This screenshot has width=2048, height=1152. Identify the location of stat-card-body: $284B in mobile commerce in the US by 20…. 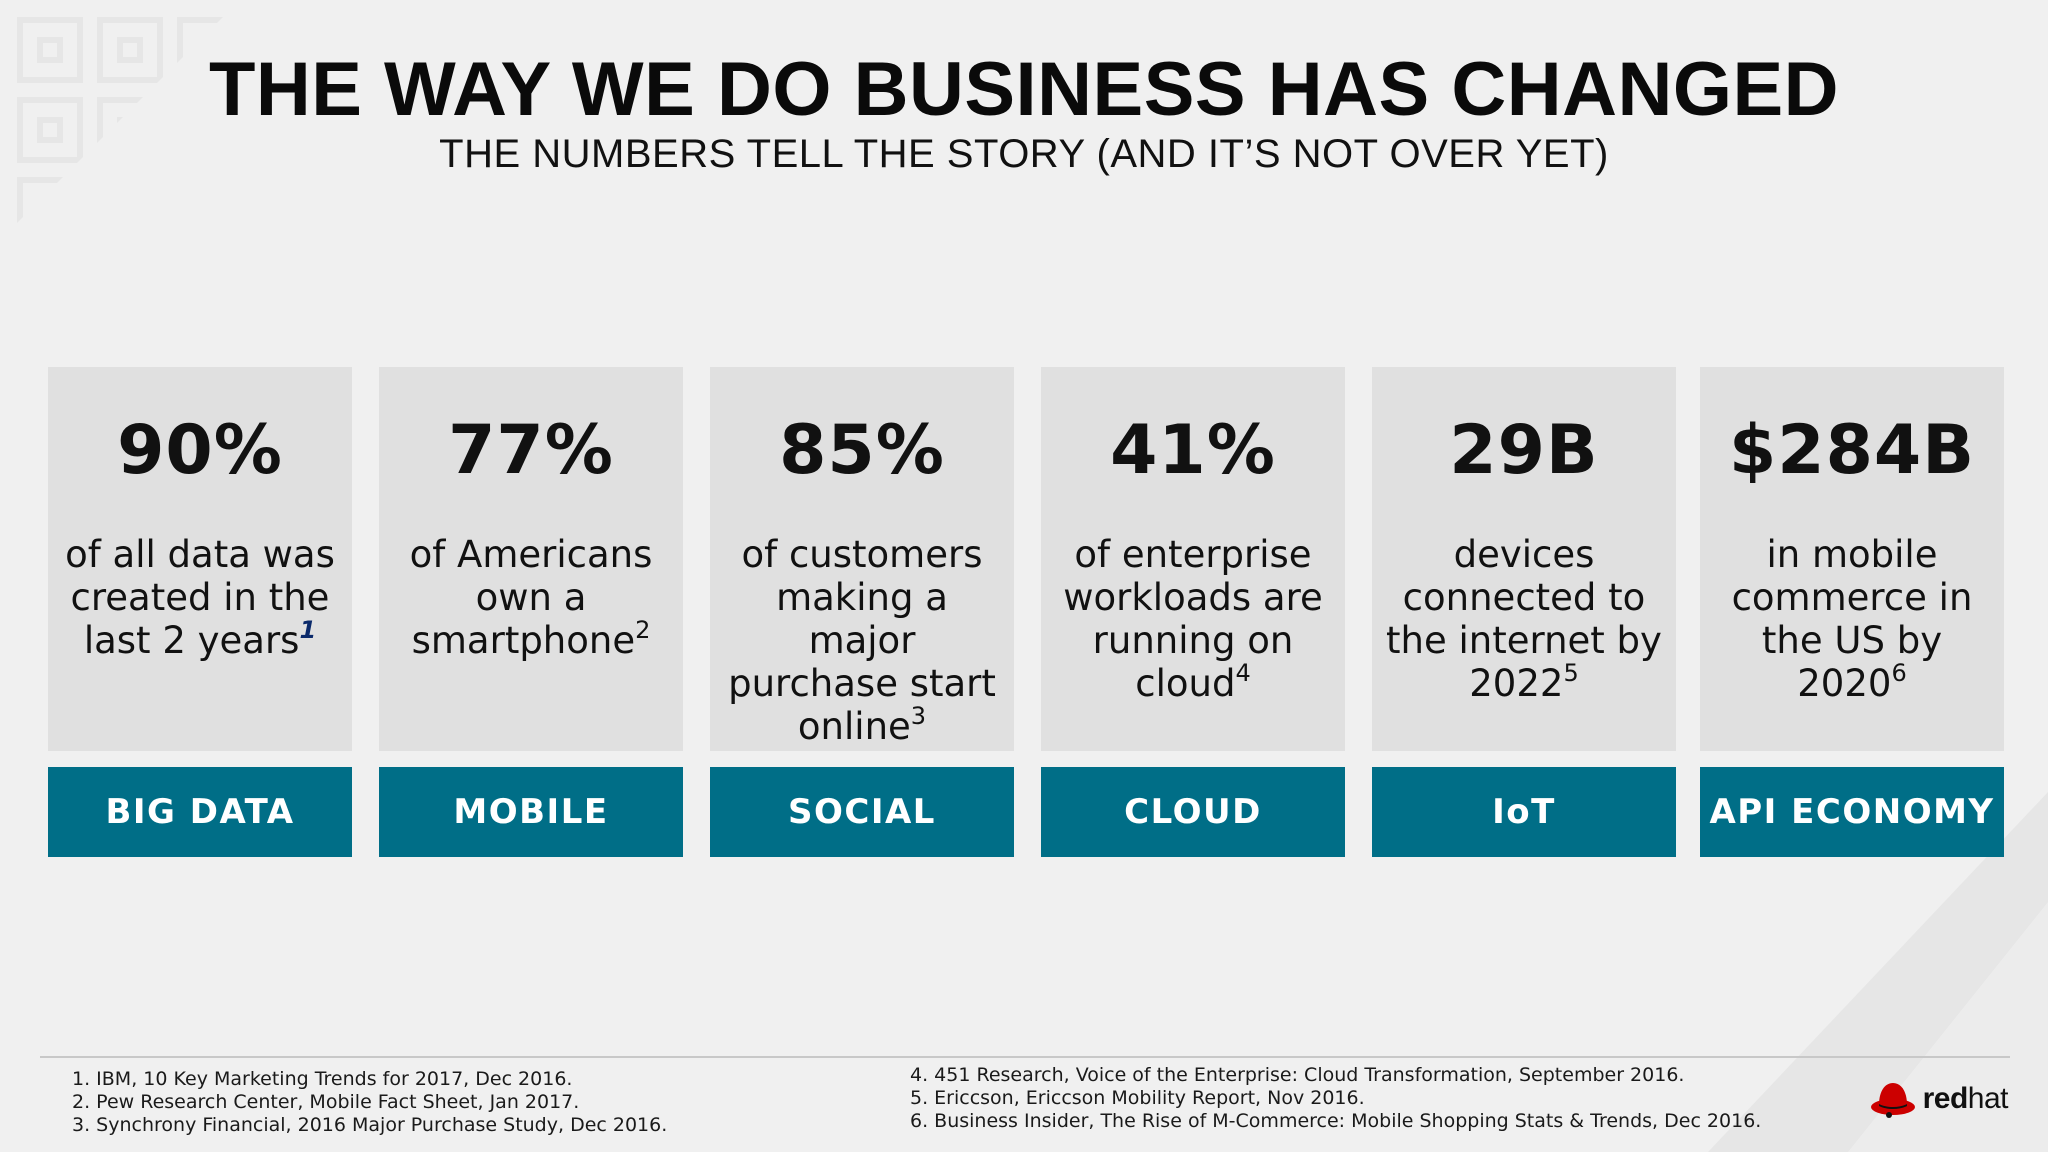
(1852, 559).